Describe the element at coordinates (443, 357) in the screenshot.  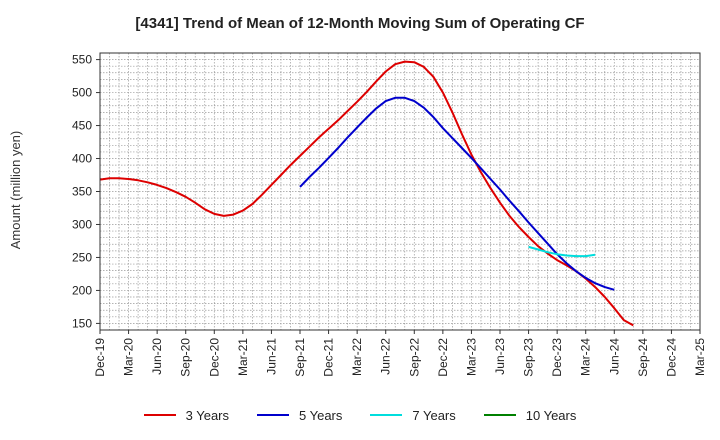
I see `x-tick-label: Dec-22` at that location.